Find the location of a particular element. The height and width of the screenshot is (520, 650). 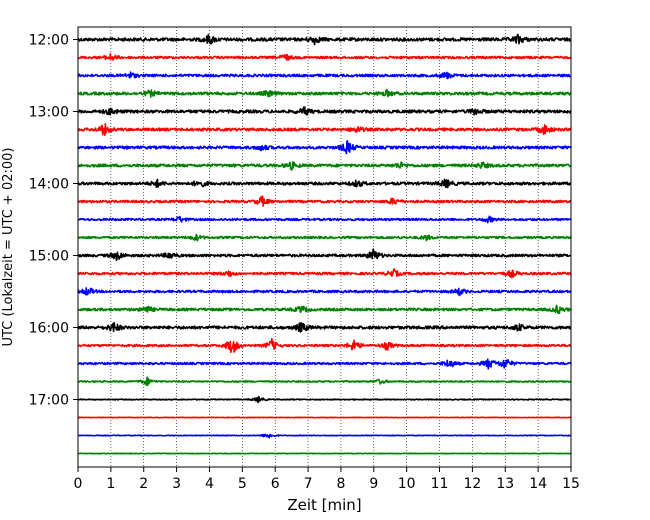

x-tick-label: 13 is located at coordinates (505, 484).